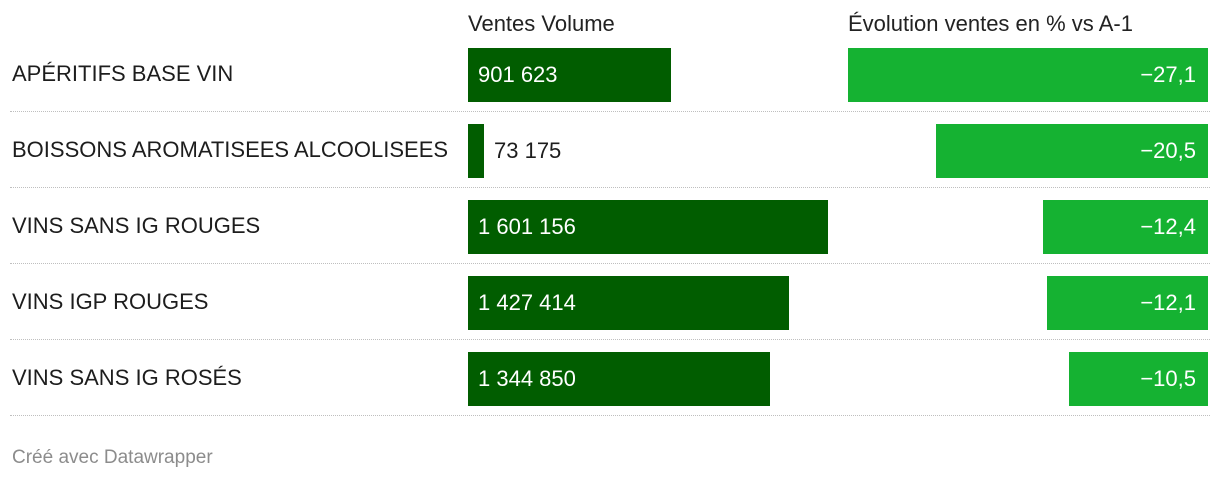 This screenshot has width=1220, height=482. Describe the element at coordinates (230, 149) in the screenshot. I see `category-label: BOISSONS AROMATISEES ALCOOLISEES` at that location.